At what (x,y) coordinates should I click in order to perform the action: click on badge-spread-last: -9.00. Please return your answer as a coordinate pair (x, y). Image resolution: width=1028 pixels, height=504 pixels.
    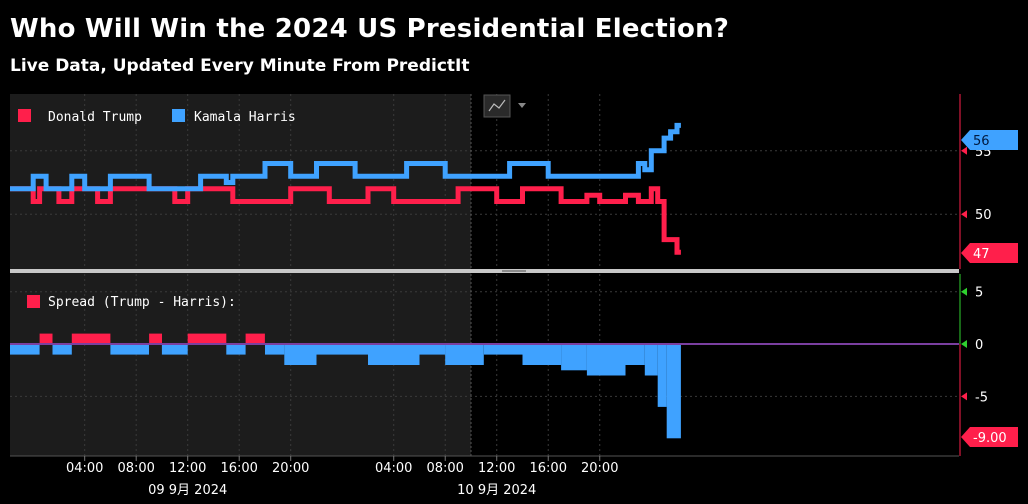
    Looking at the image, I should click on (989, 437).